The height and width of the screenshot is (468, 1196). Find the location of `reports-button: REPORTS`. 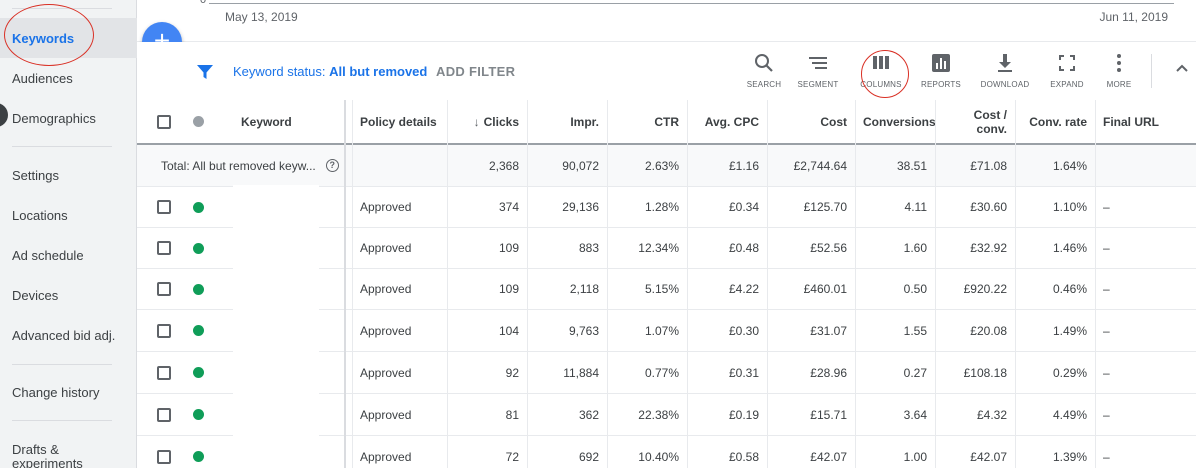

reports-button: REPORTS is located at coordinates (941, 70).